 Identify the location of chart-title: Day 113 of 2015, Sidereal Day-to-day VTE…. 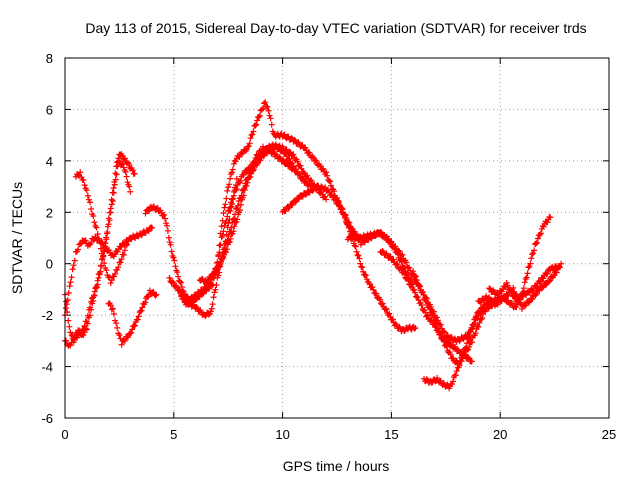
(335, 28).